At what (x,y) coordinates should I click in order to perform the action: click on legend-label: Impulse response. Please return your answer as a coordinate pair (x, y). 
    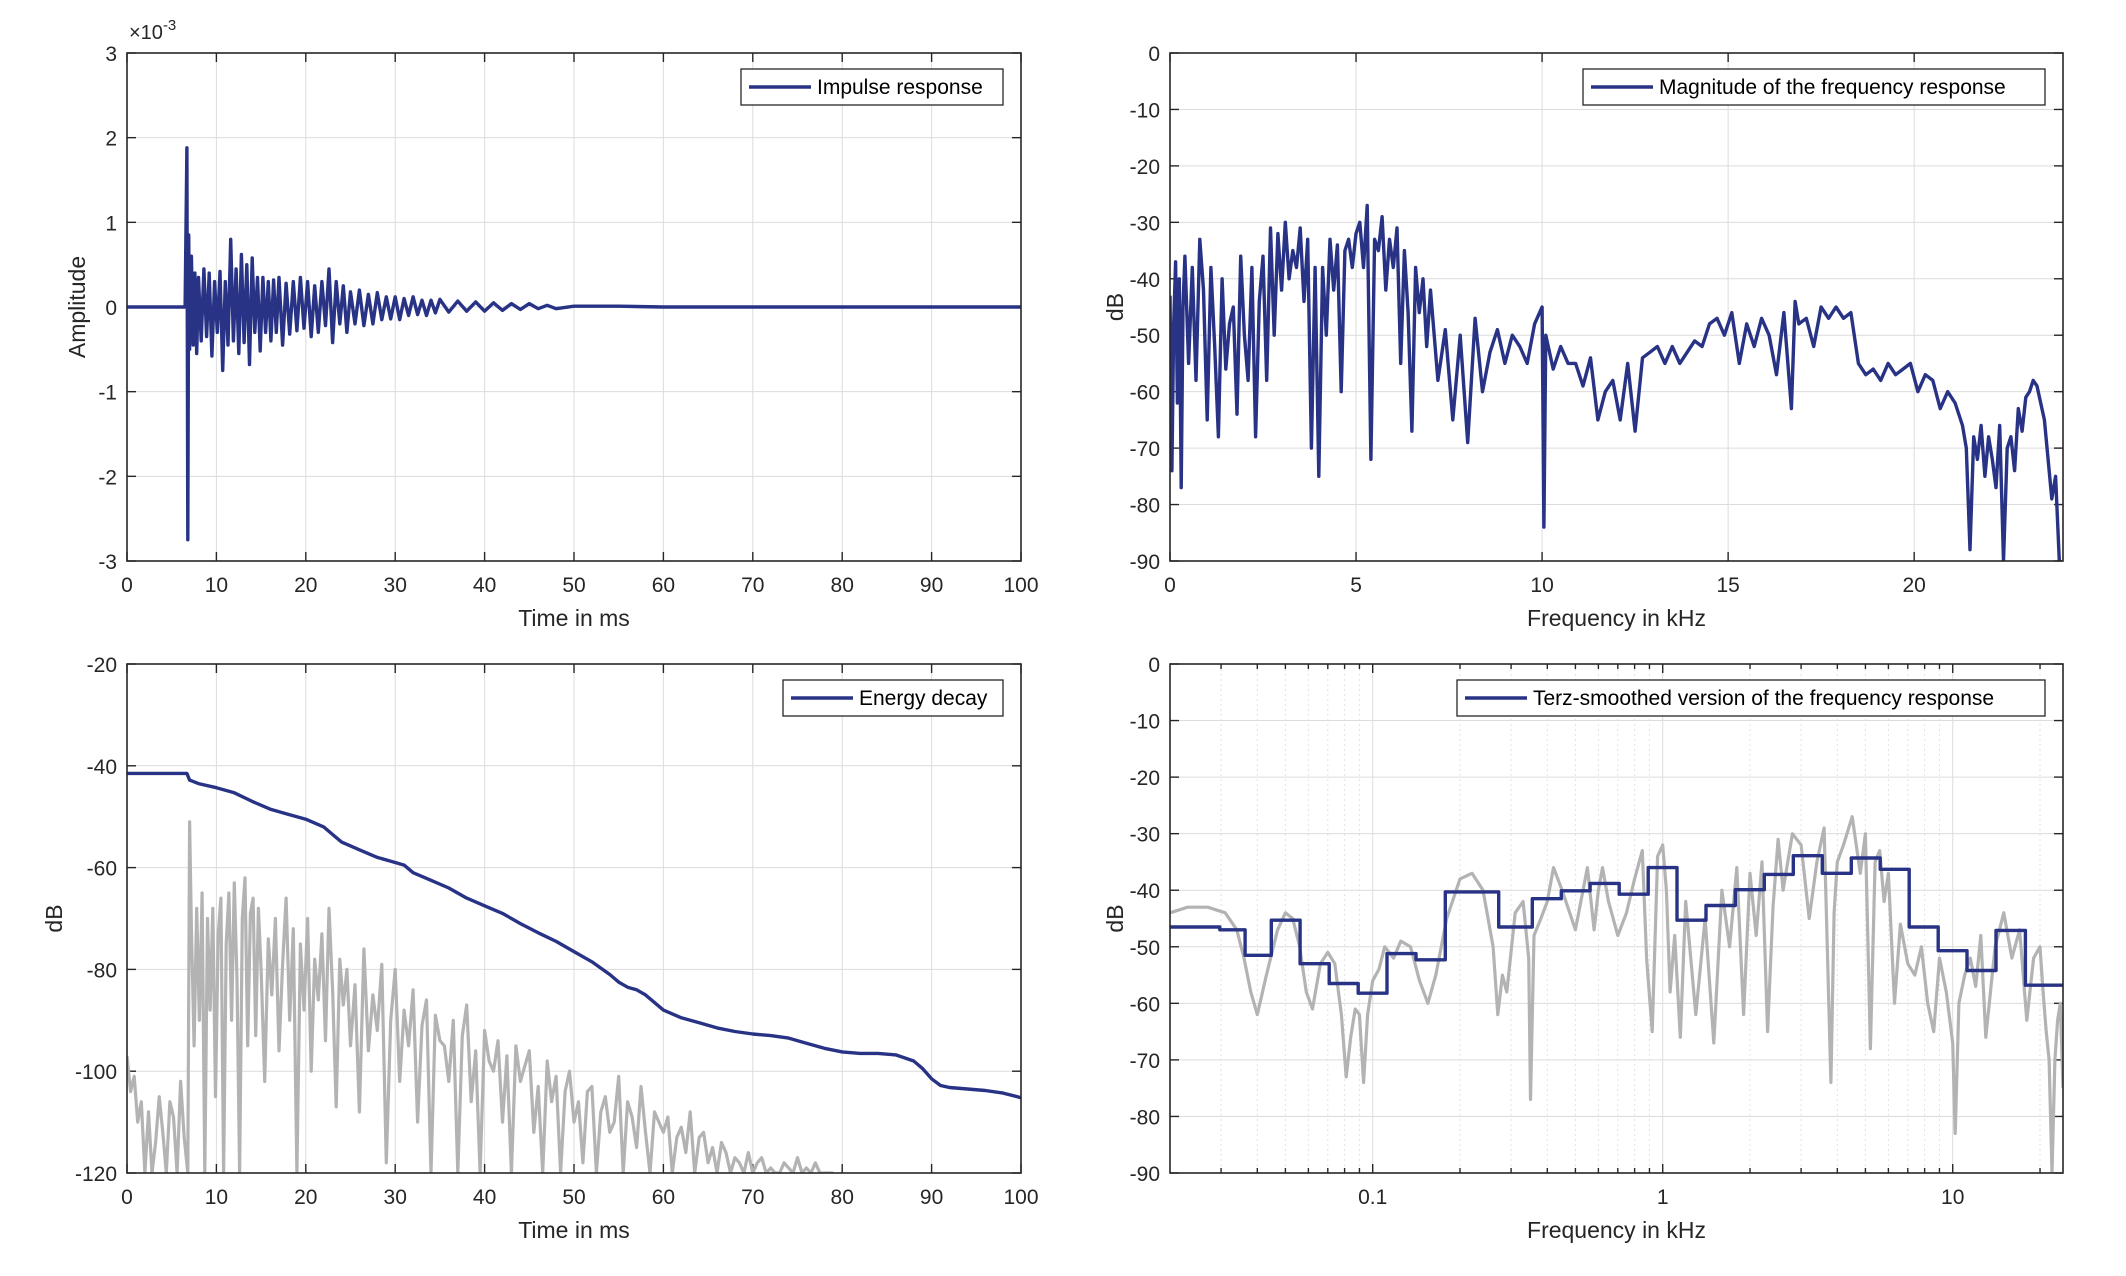
    Looking at the image, I should click on (900, 87).